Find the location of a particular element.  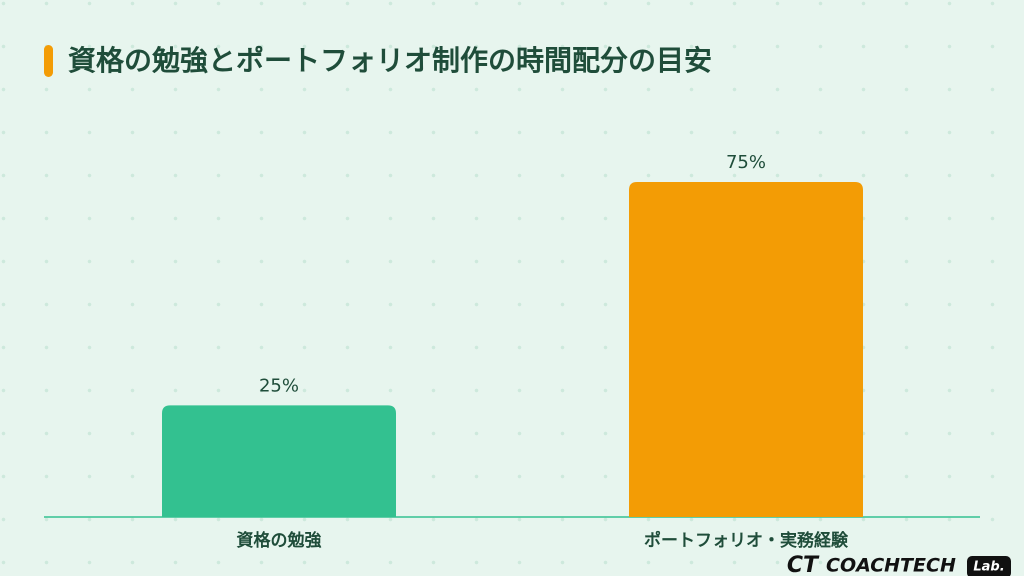

logo-badge-text: Lab. is located at coordinates (988, 567).